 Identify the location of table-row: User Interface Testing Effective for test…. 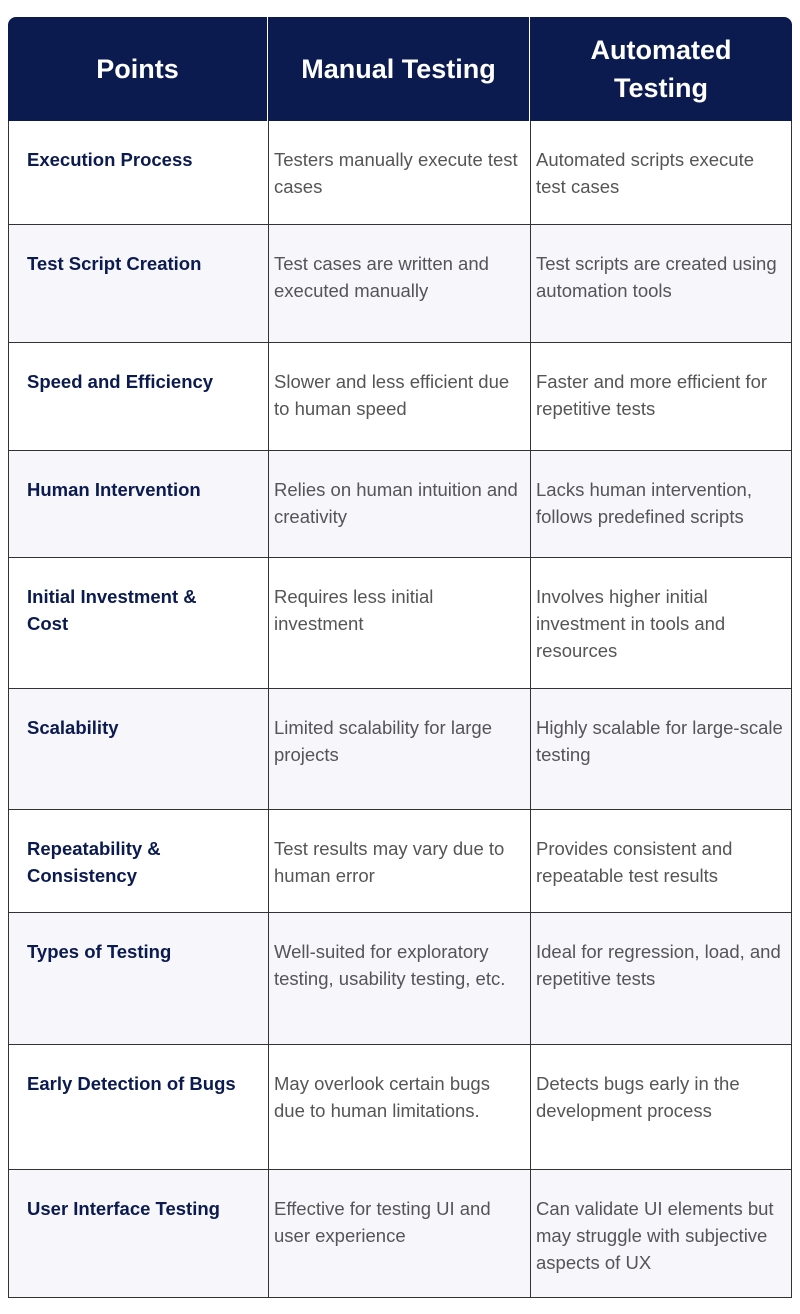
(400, 1234).